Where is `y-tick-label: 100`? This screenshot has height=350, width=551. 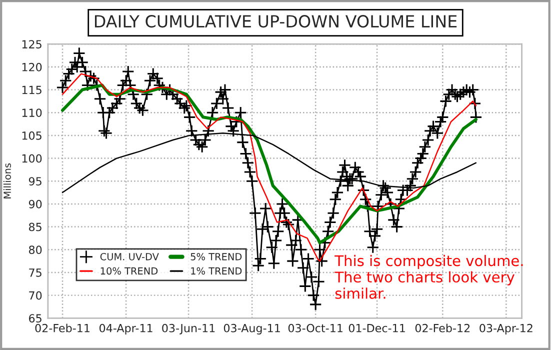
y-tick-label: 100 is located at coordinates (32, 158).